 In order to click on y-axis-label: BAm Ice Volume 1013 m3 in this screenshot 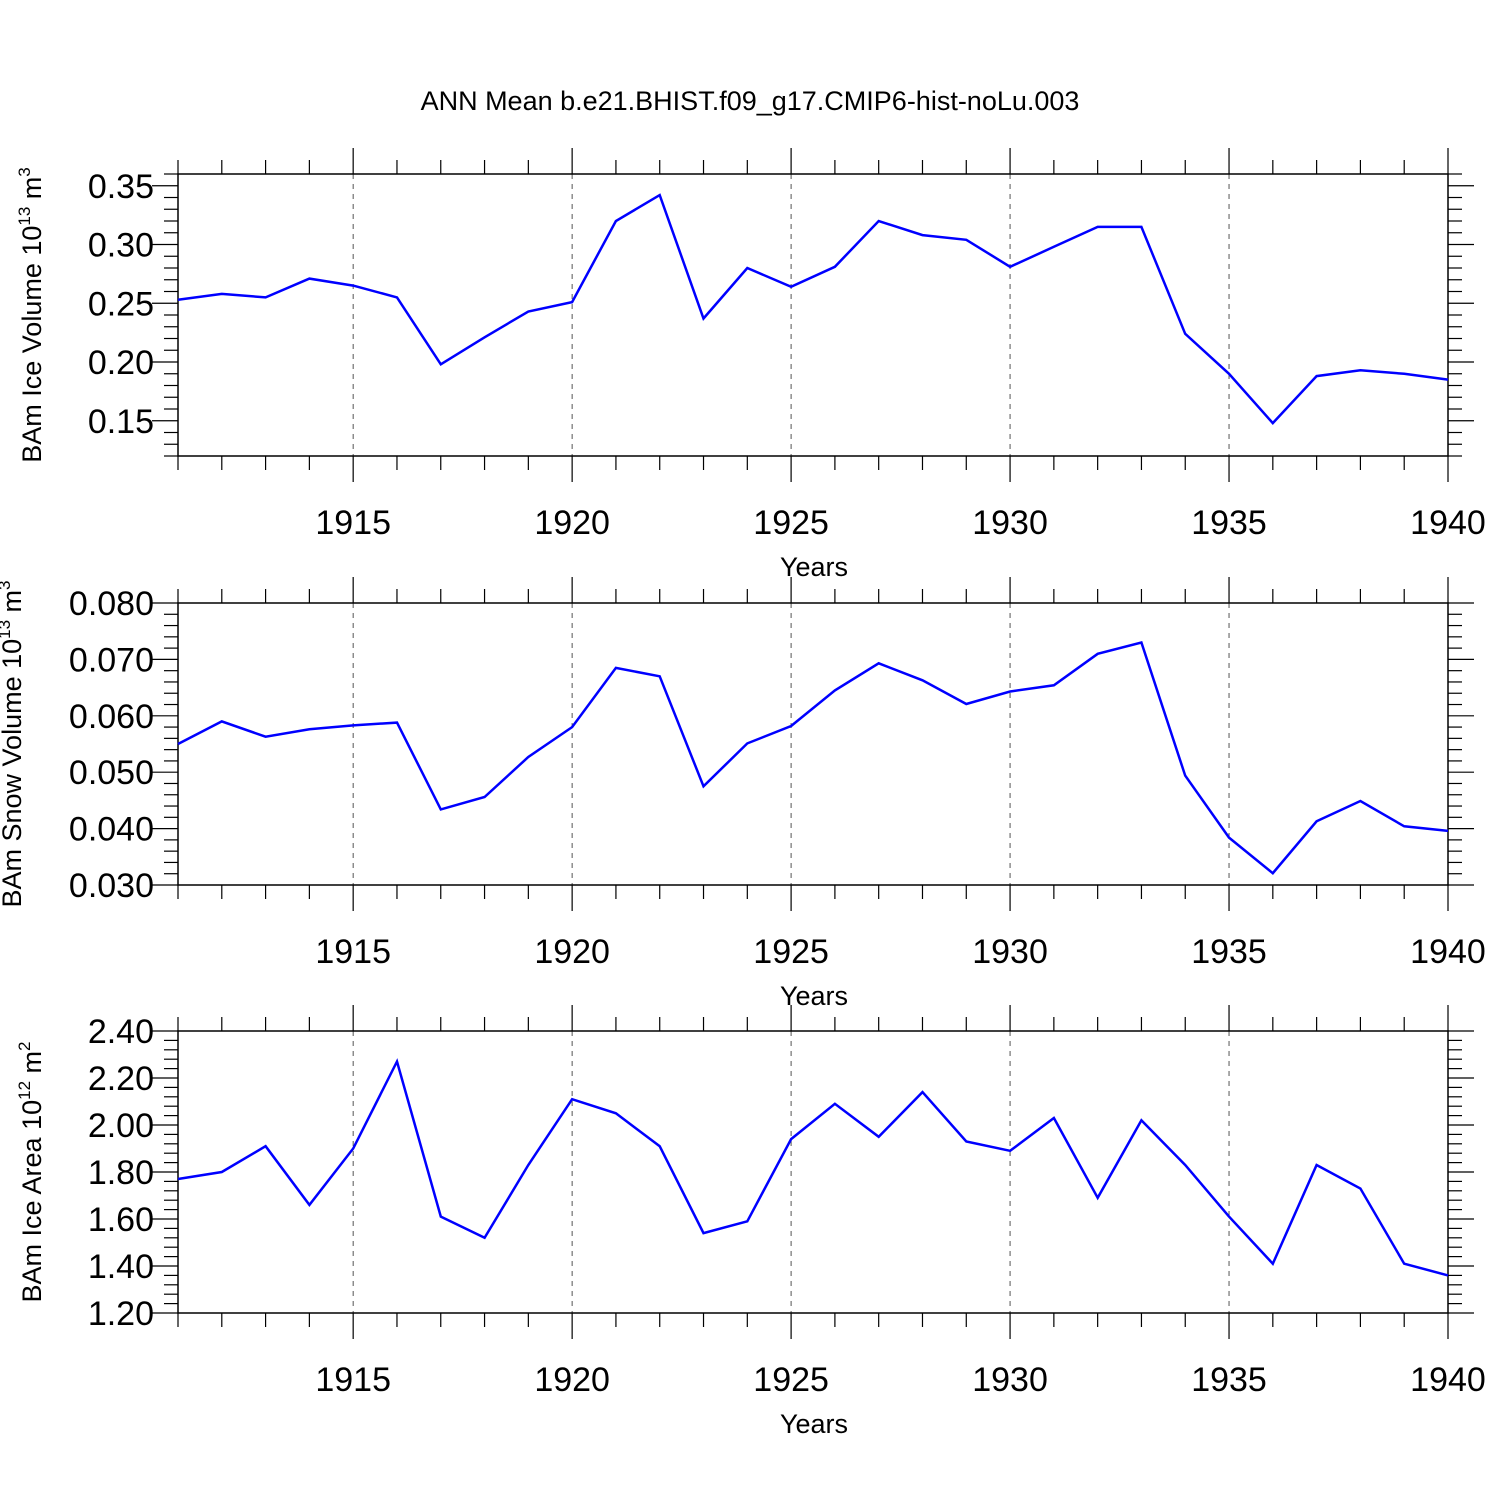, I will do `click(31, 315)`.